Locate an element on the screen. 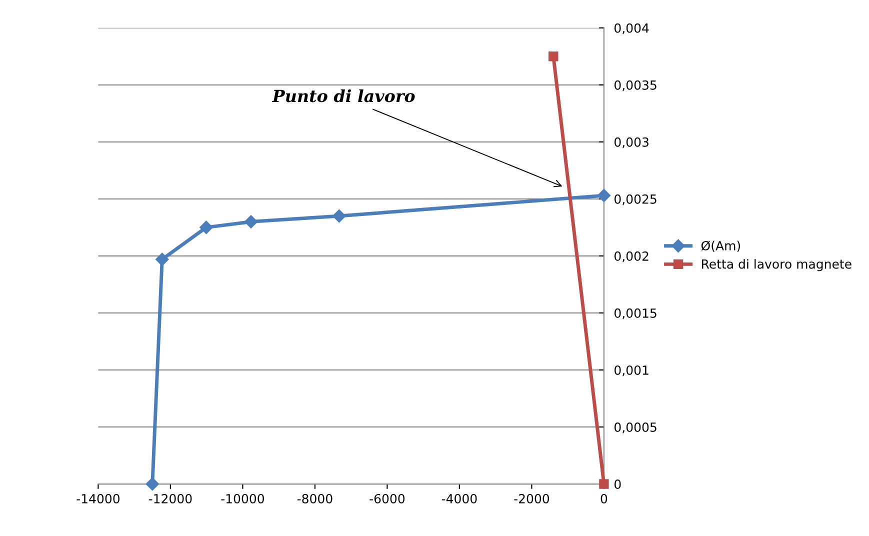 The image size is (869, 536). legend-label: Retta di lavoro magnete is located at coordinates (777, 265).